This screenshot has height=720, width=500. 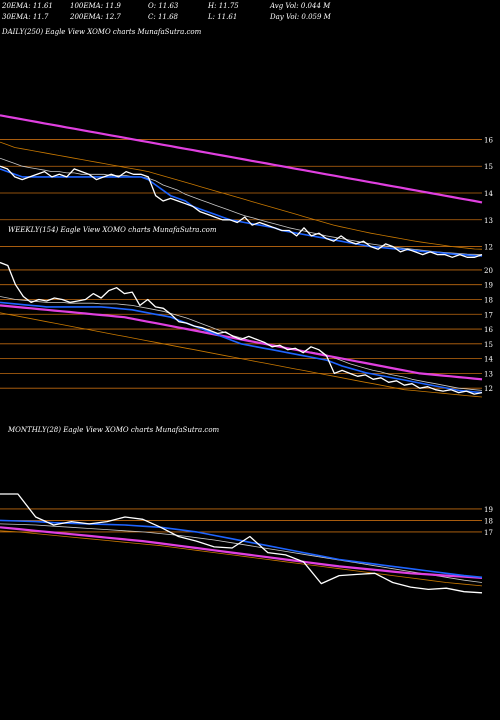 I want to click on weekly-ema-mid-line, so click(x=241, y=347).